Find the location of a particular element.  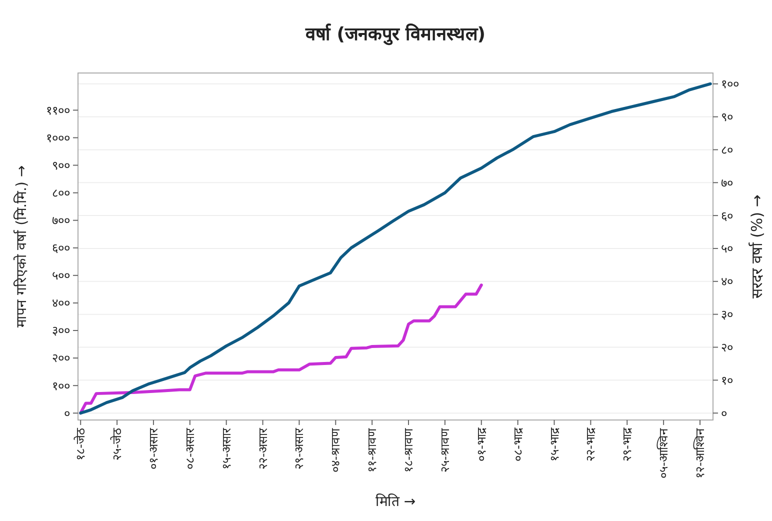

x-tick-label: १८-जेठ is located at coordinates (81, 443).